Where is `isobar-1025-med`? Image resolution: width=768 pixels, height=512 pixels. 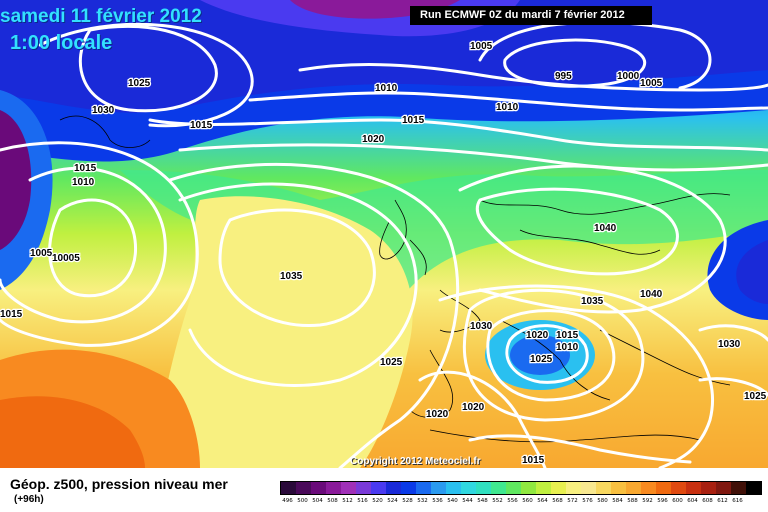
isobar-1025-med is located at coordinates (553, 355).